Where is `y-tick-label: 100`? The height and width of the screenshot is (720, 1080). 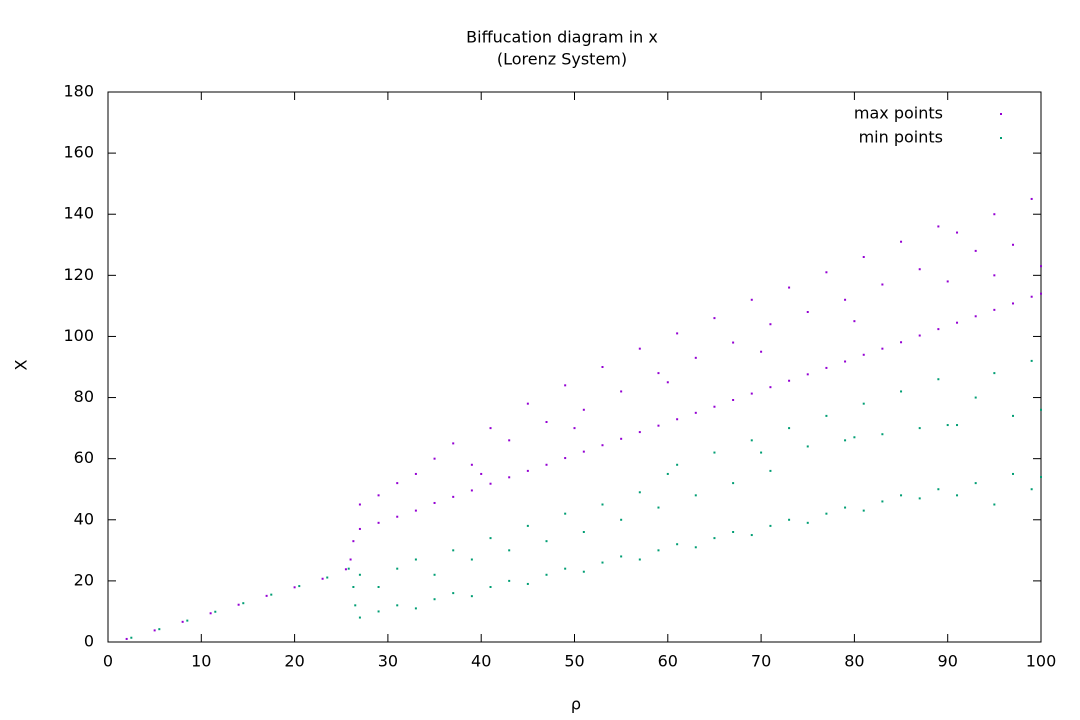 y-tick-label: 100 is located at coordinates (78, 335).